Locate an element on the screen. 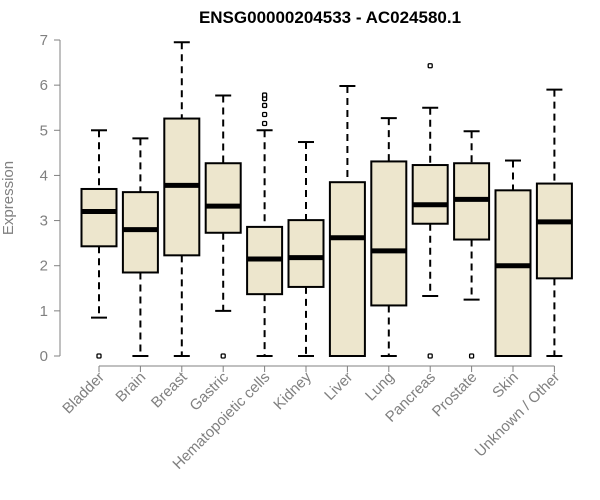  chart-title: ENSG00000204533 - AC024580.1 is located at coordinates (330, 17).